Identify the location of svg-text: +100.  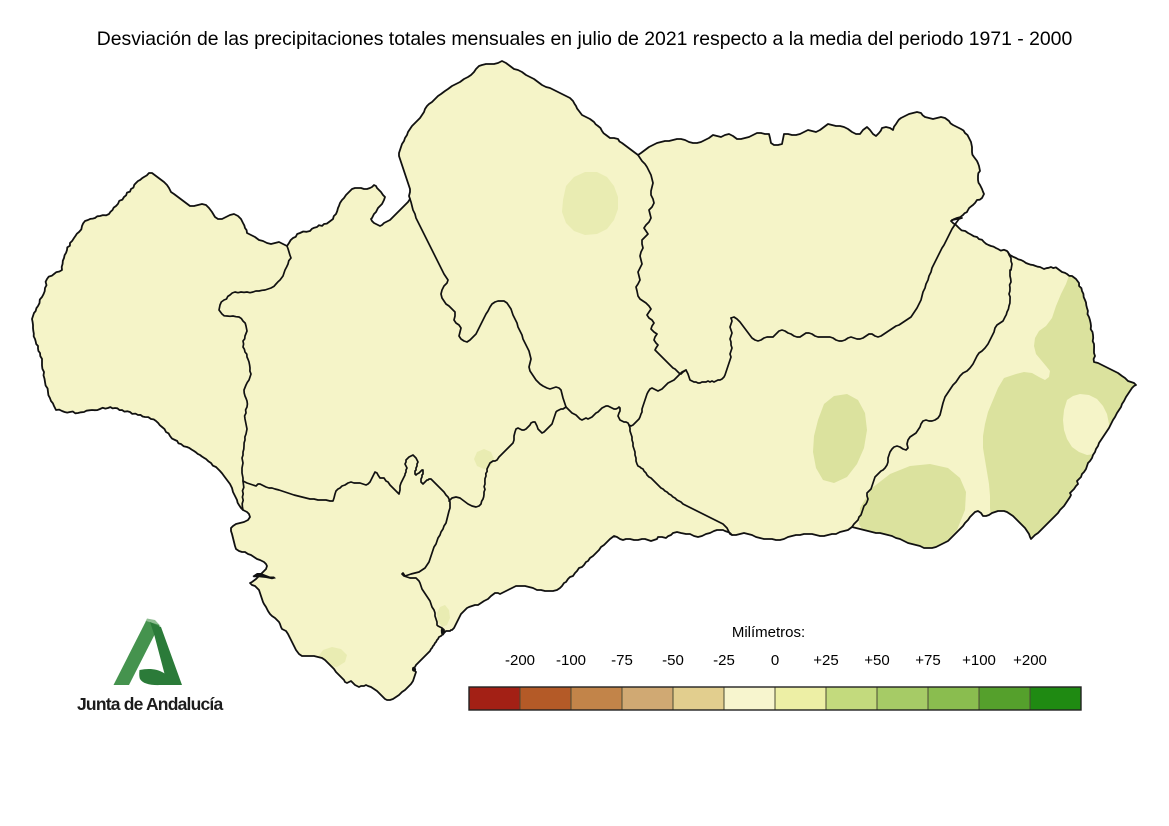
(979, 660).